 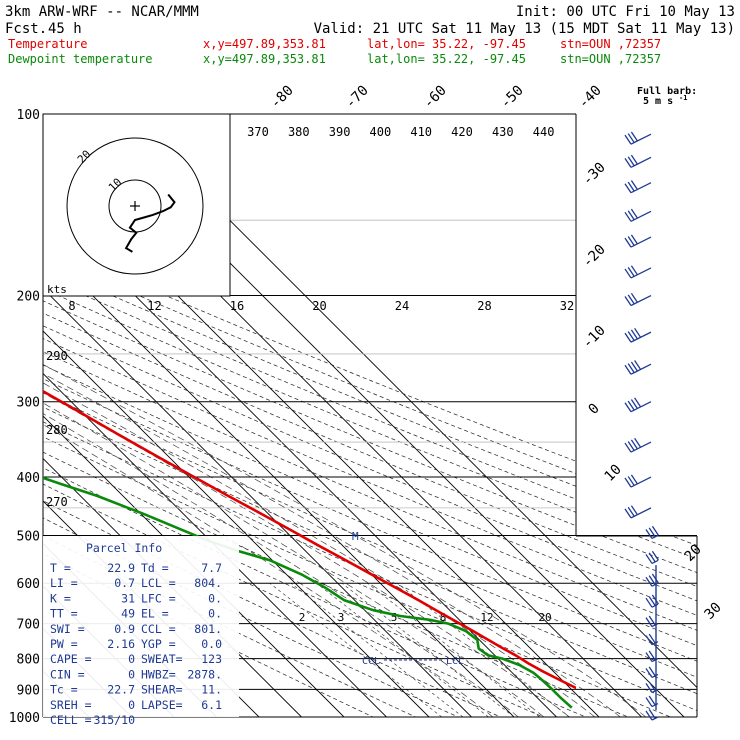 I want to click on pressure-tick-label: 1000, so click(x=24, y=718).